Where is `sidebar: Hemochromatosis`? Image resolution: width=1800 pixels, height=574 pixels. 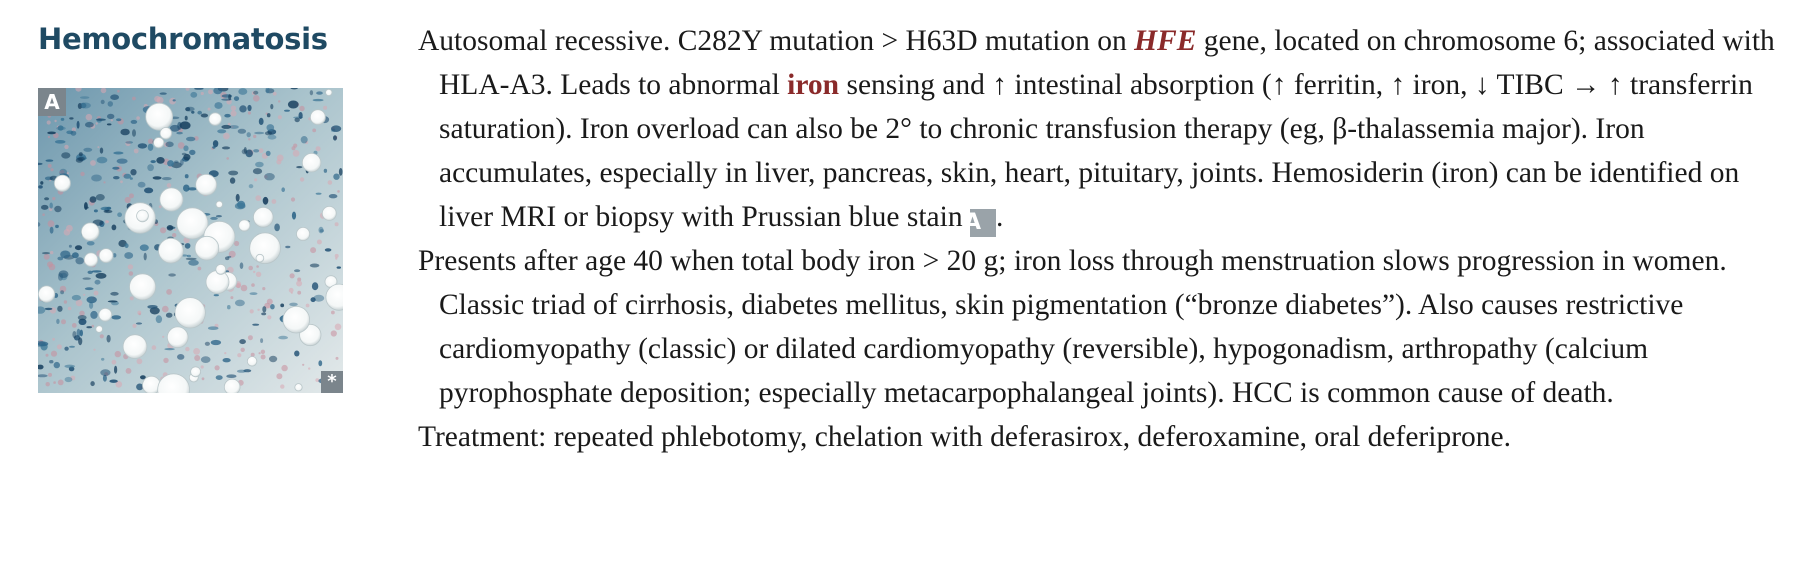 sidebar: Hemochromatosis is located at coordinates (198, 39).